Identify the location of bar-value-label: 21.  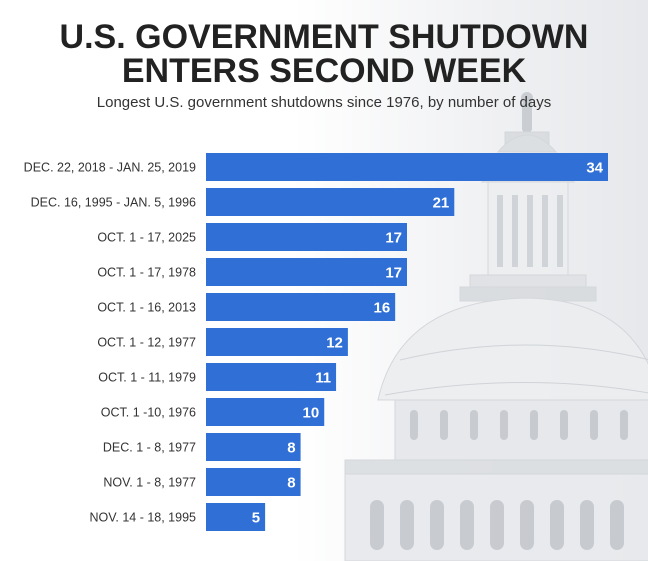
(441, 203).